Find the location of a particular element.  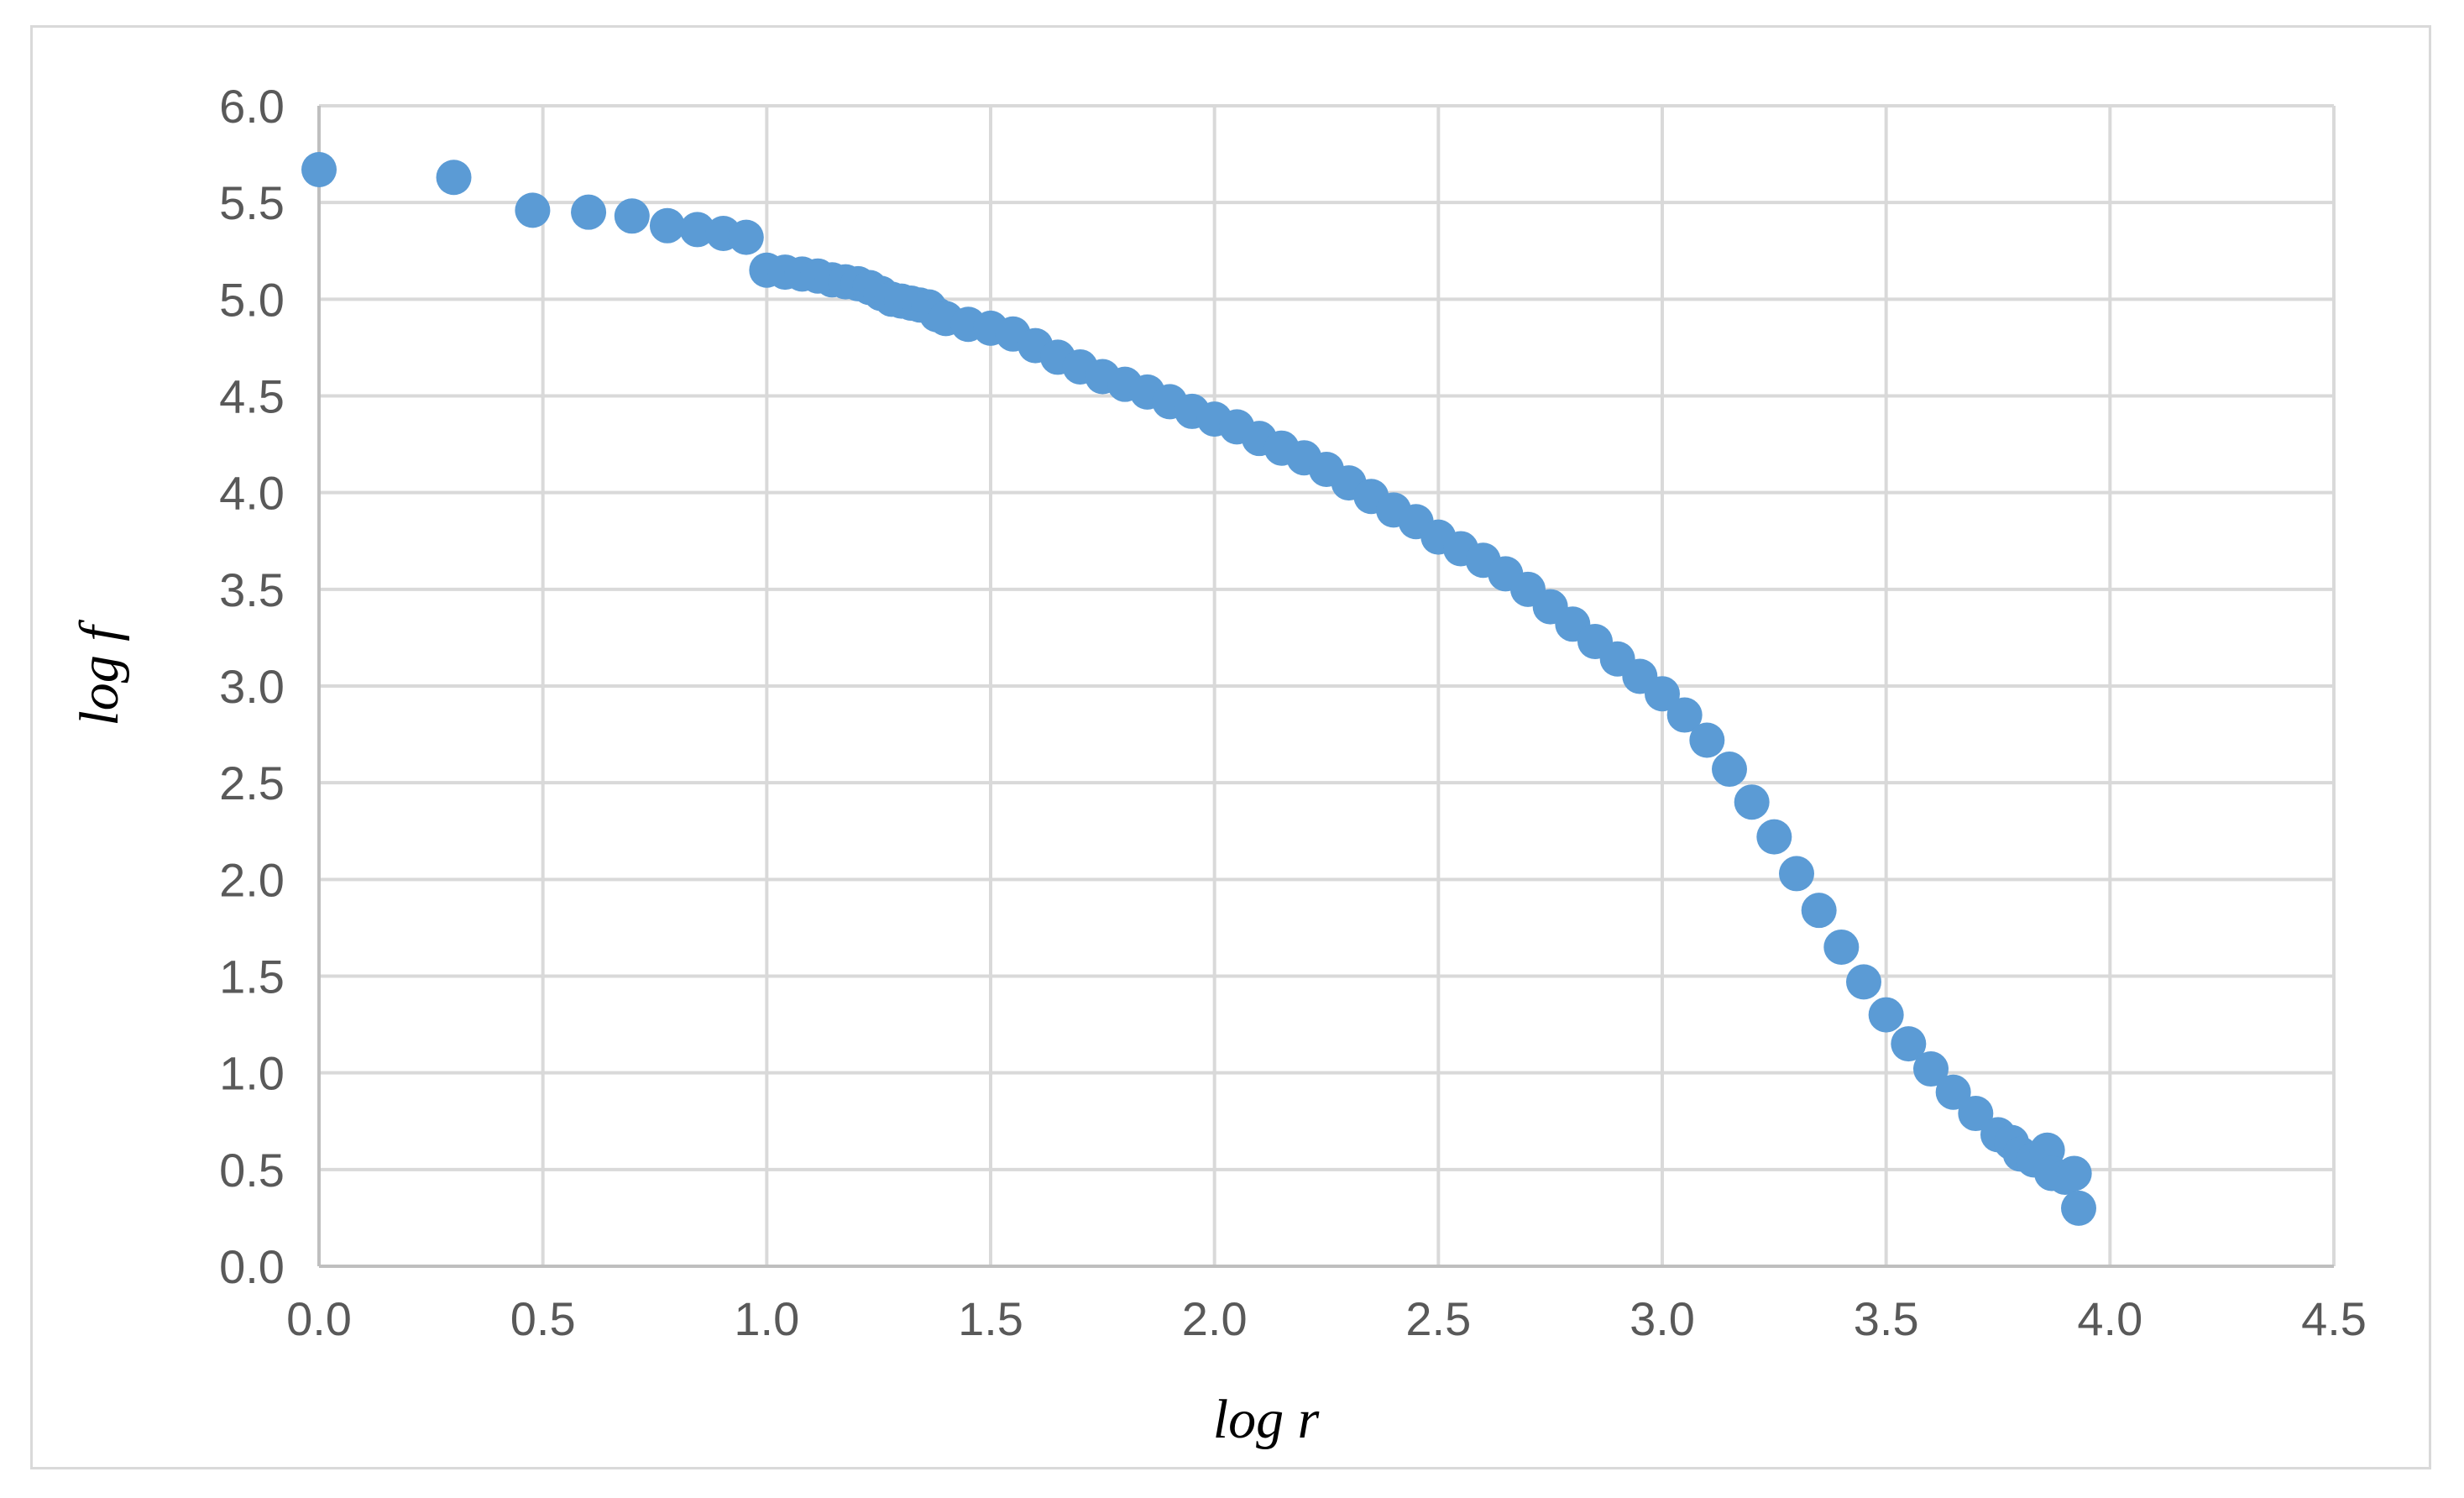

y-tick-label: 3.0 is located at coordinates (252, 687).